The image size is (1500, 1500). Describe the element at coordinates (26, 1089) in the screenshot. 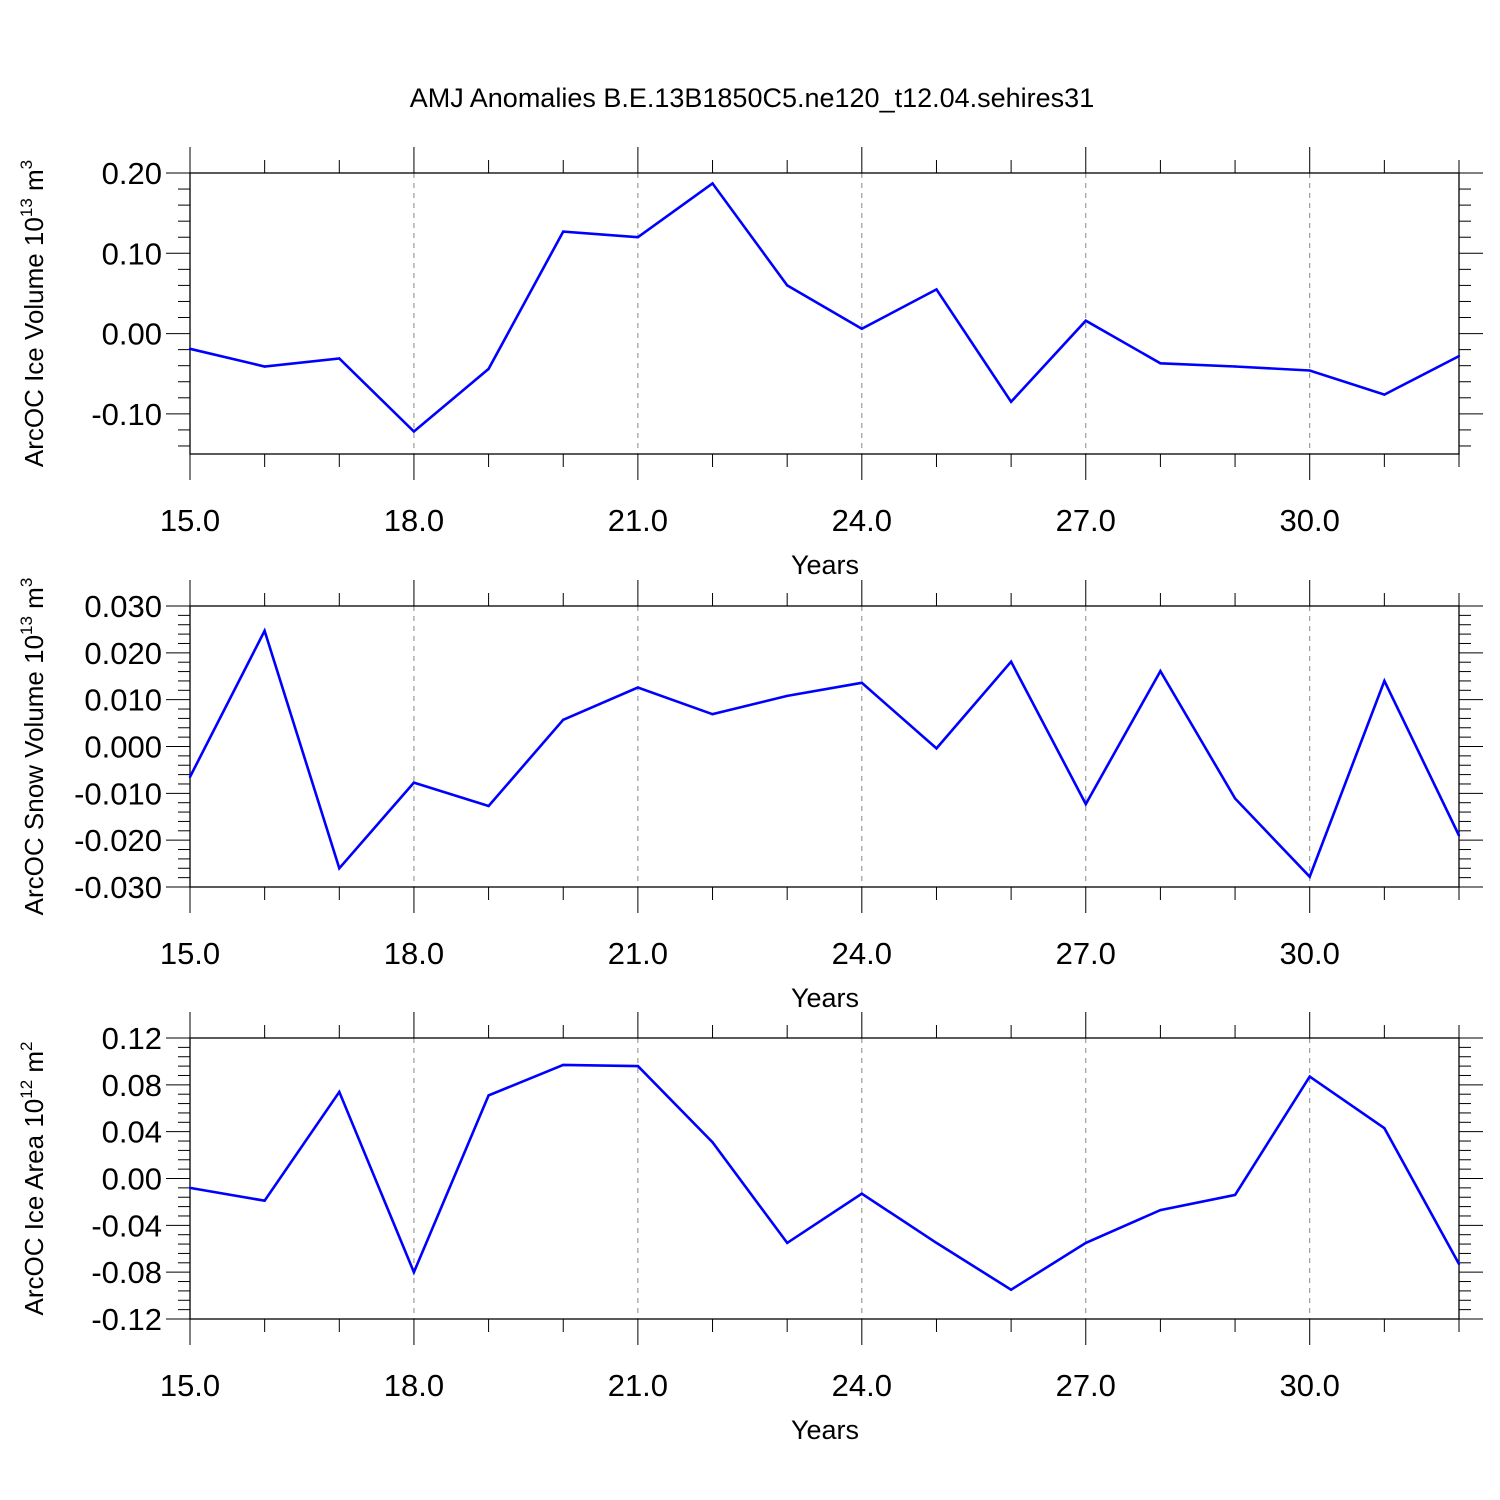

I see `ice-area-yaxis-title-exp: 12` at that location.